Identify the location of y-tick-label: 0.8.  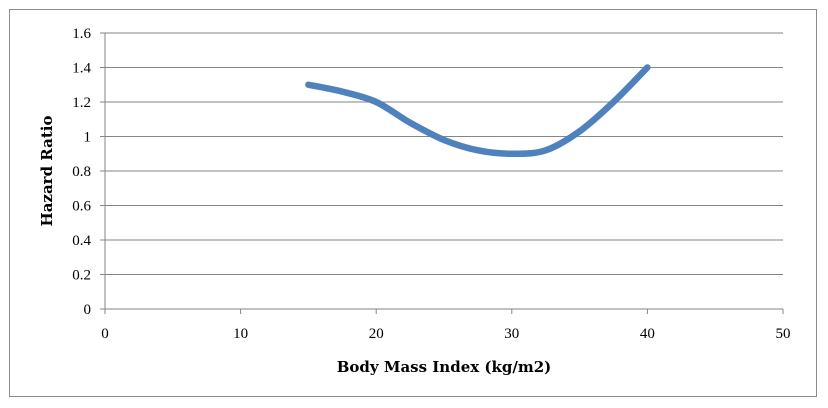
(81, 172).